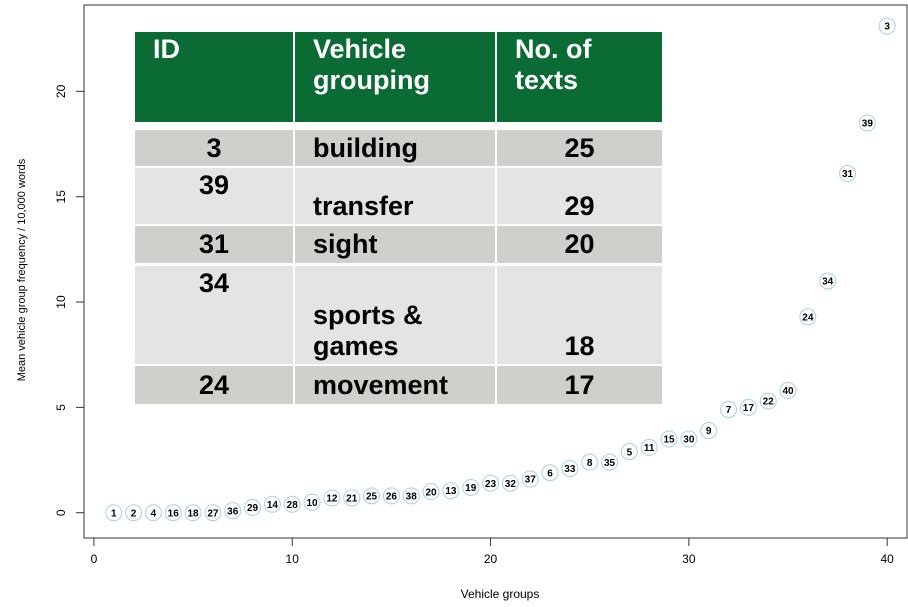 The image size is (908, 607). What do you see at coordinates (395, 244) in the screenshot?
I see `table-cell: sight` at bounding box center [395, 244].